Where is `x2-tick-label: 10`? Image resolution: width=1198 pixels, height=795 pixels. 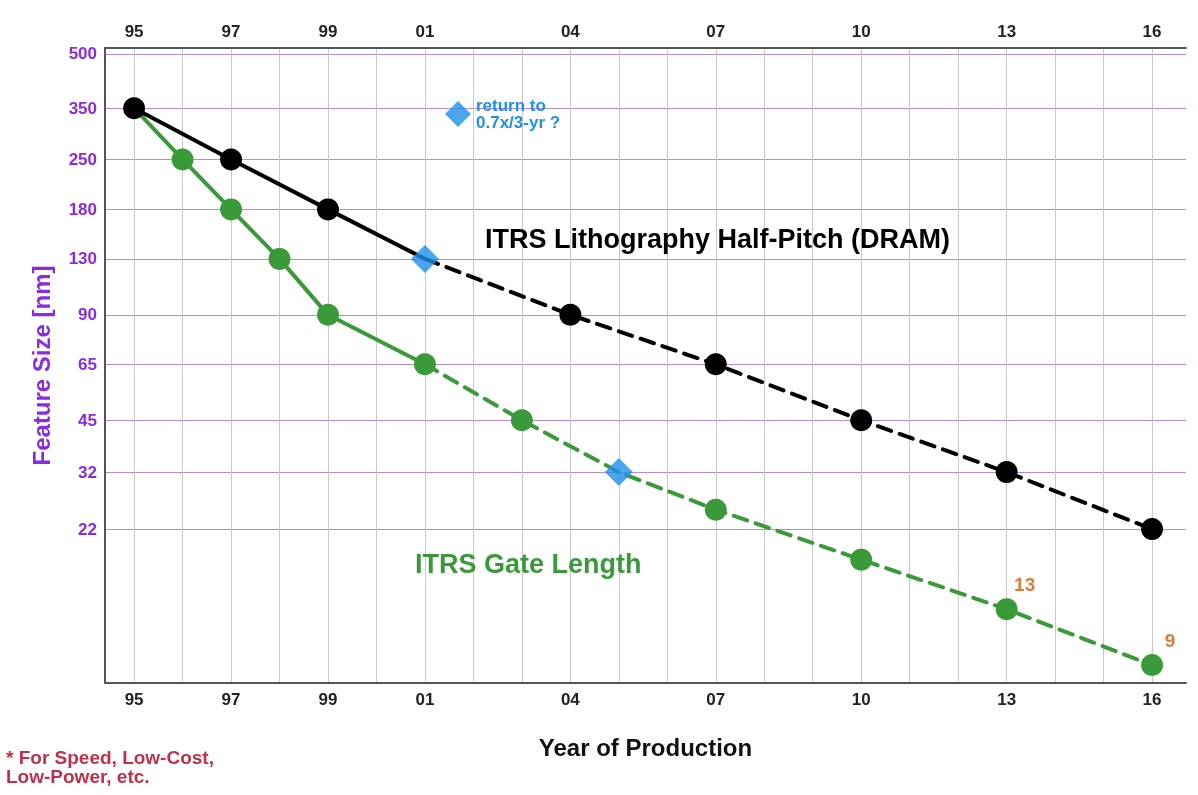
x2-tick-label: 10 is located at coordinates (861, 31).